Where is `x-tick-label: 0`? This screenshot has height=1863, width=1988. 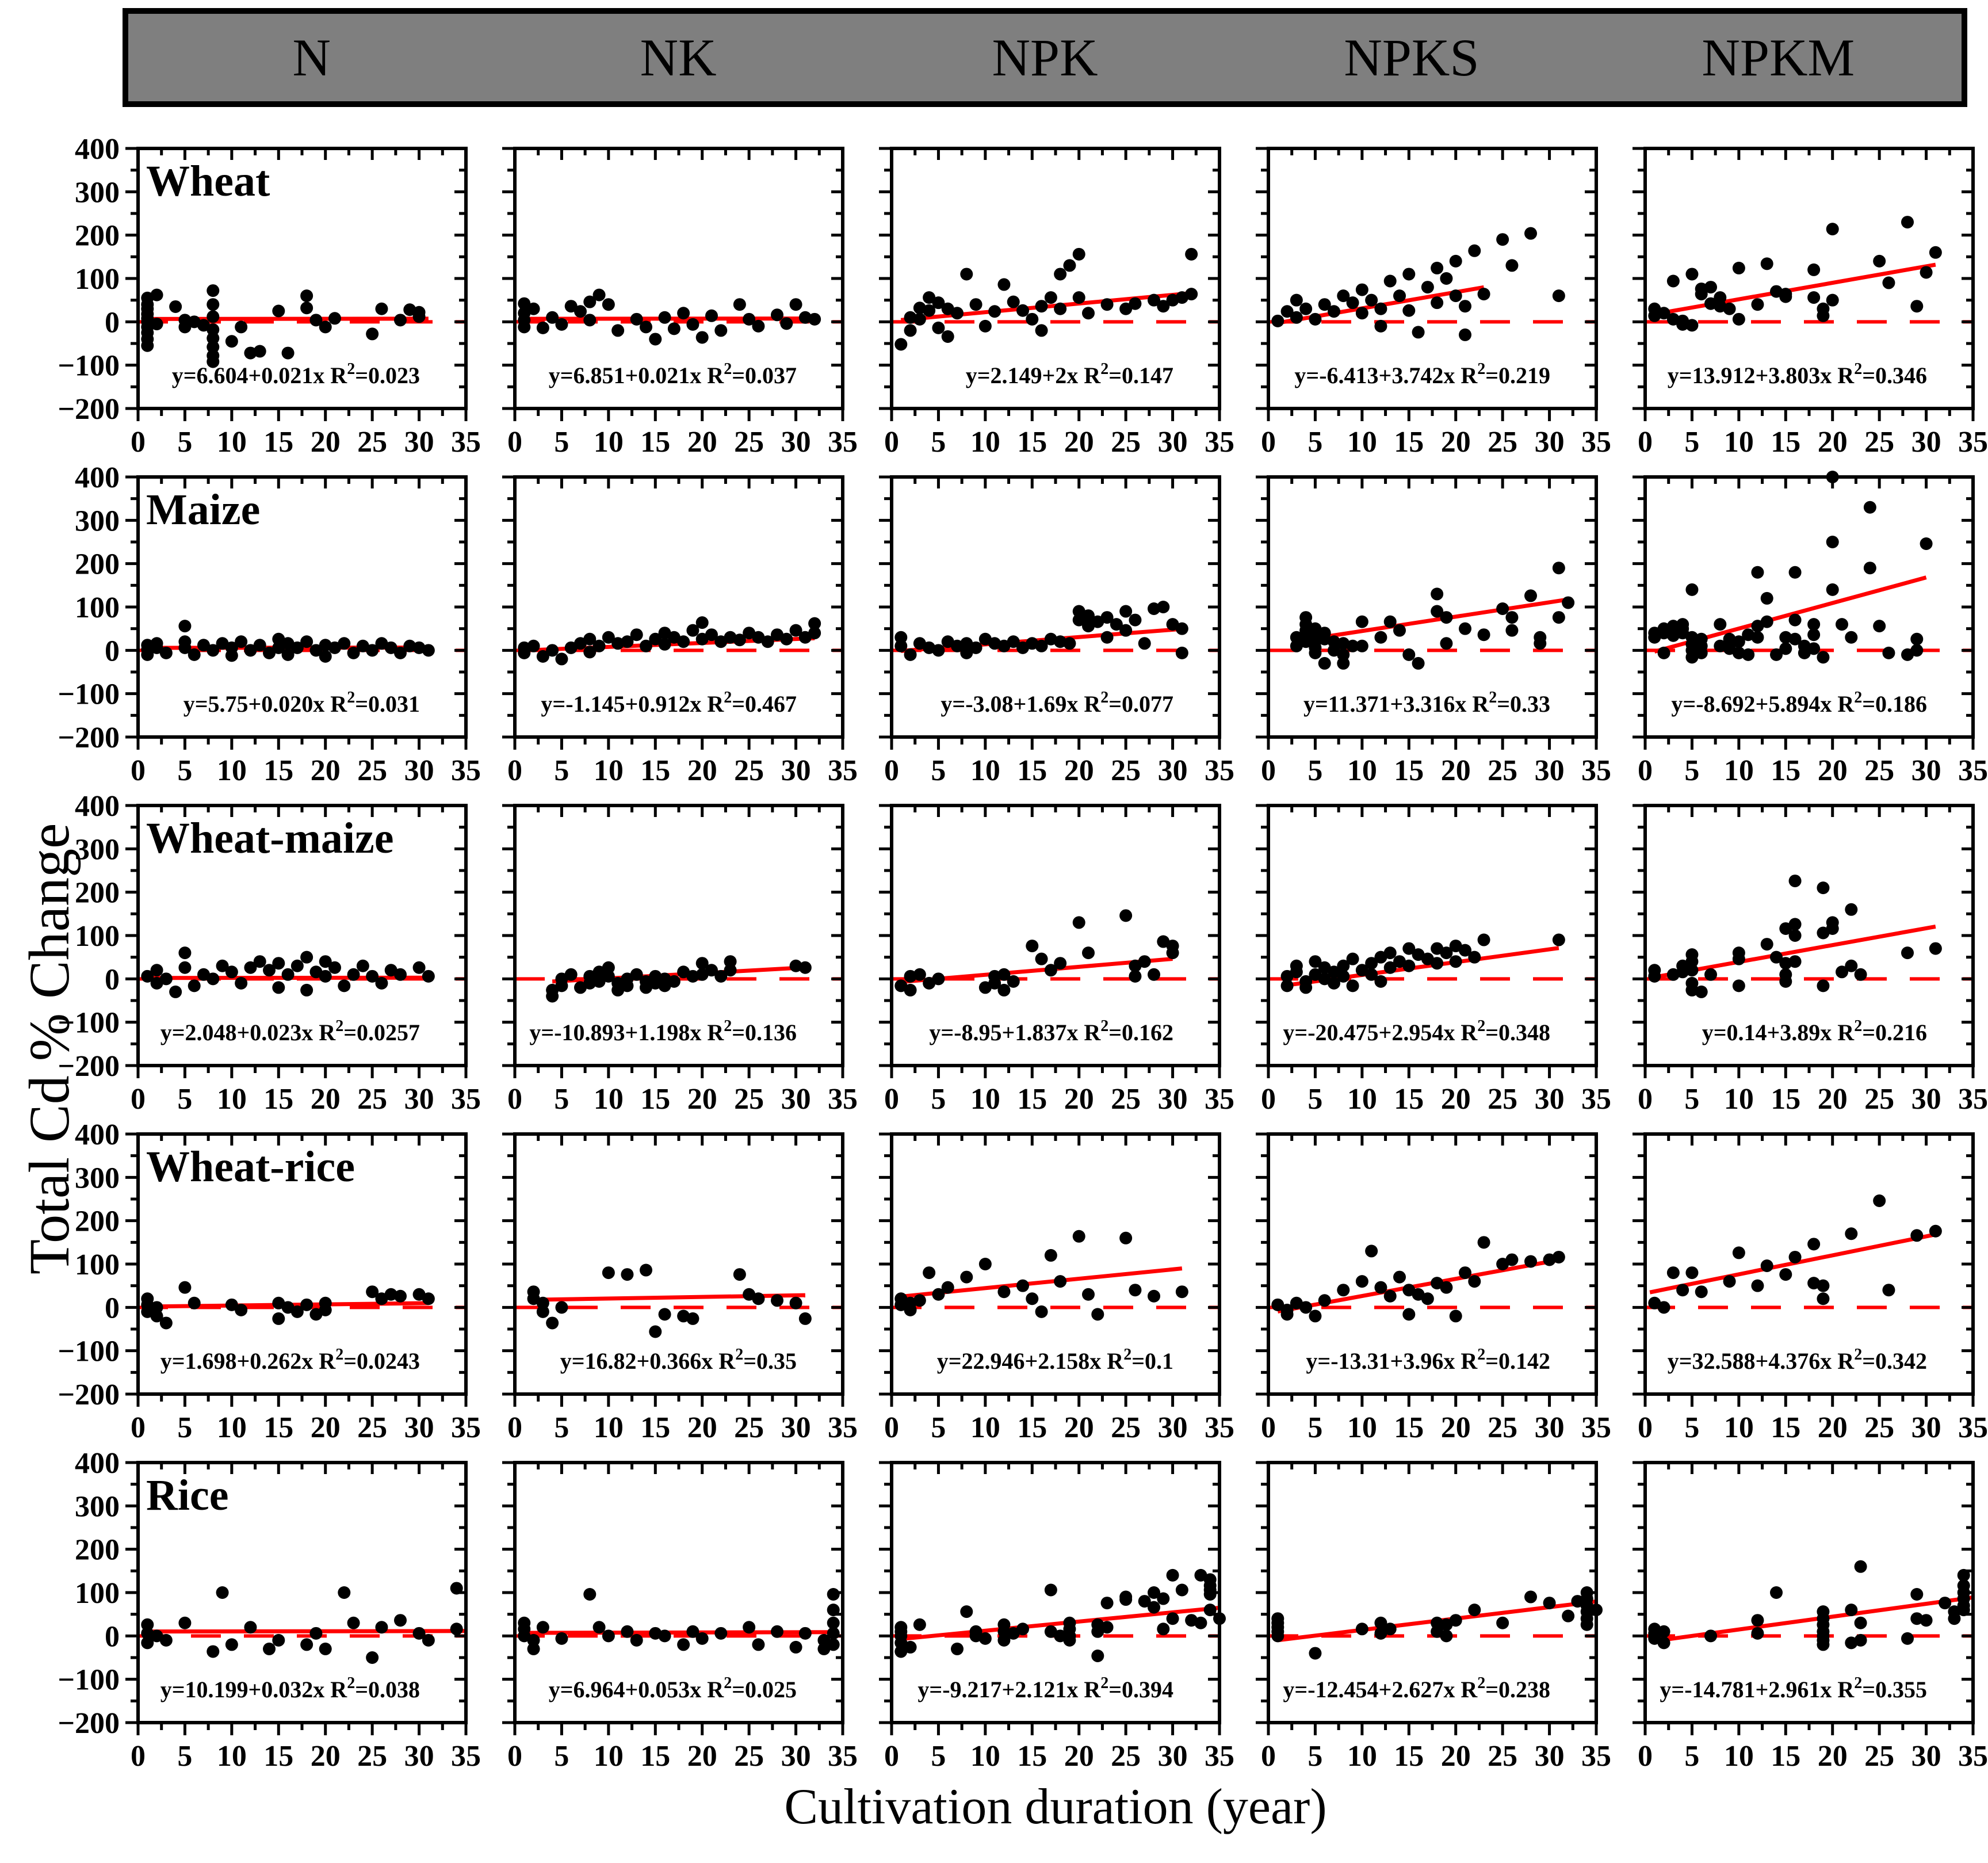
x-tick-label: 0 is located at coordinates (1646, 770).